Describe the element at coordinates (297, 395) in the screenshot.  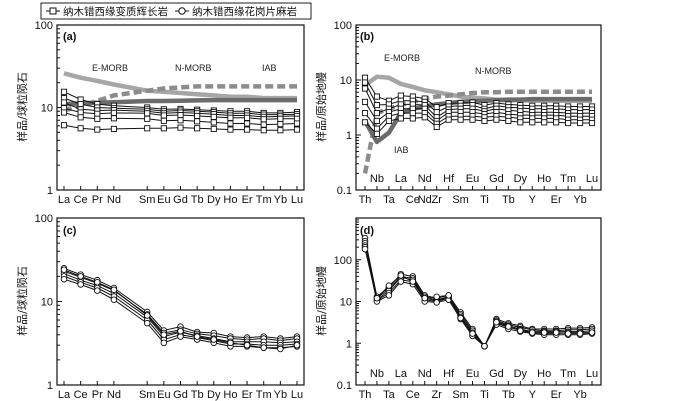
I see `x-tick-label: Lu` at that location.